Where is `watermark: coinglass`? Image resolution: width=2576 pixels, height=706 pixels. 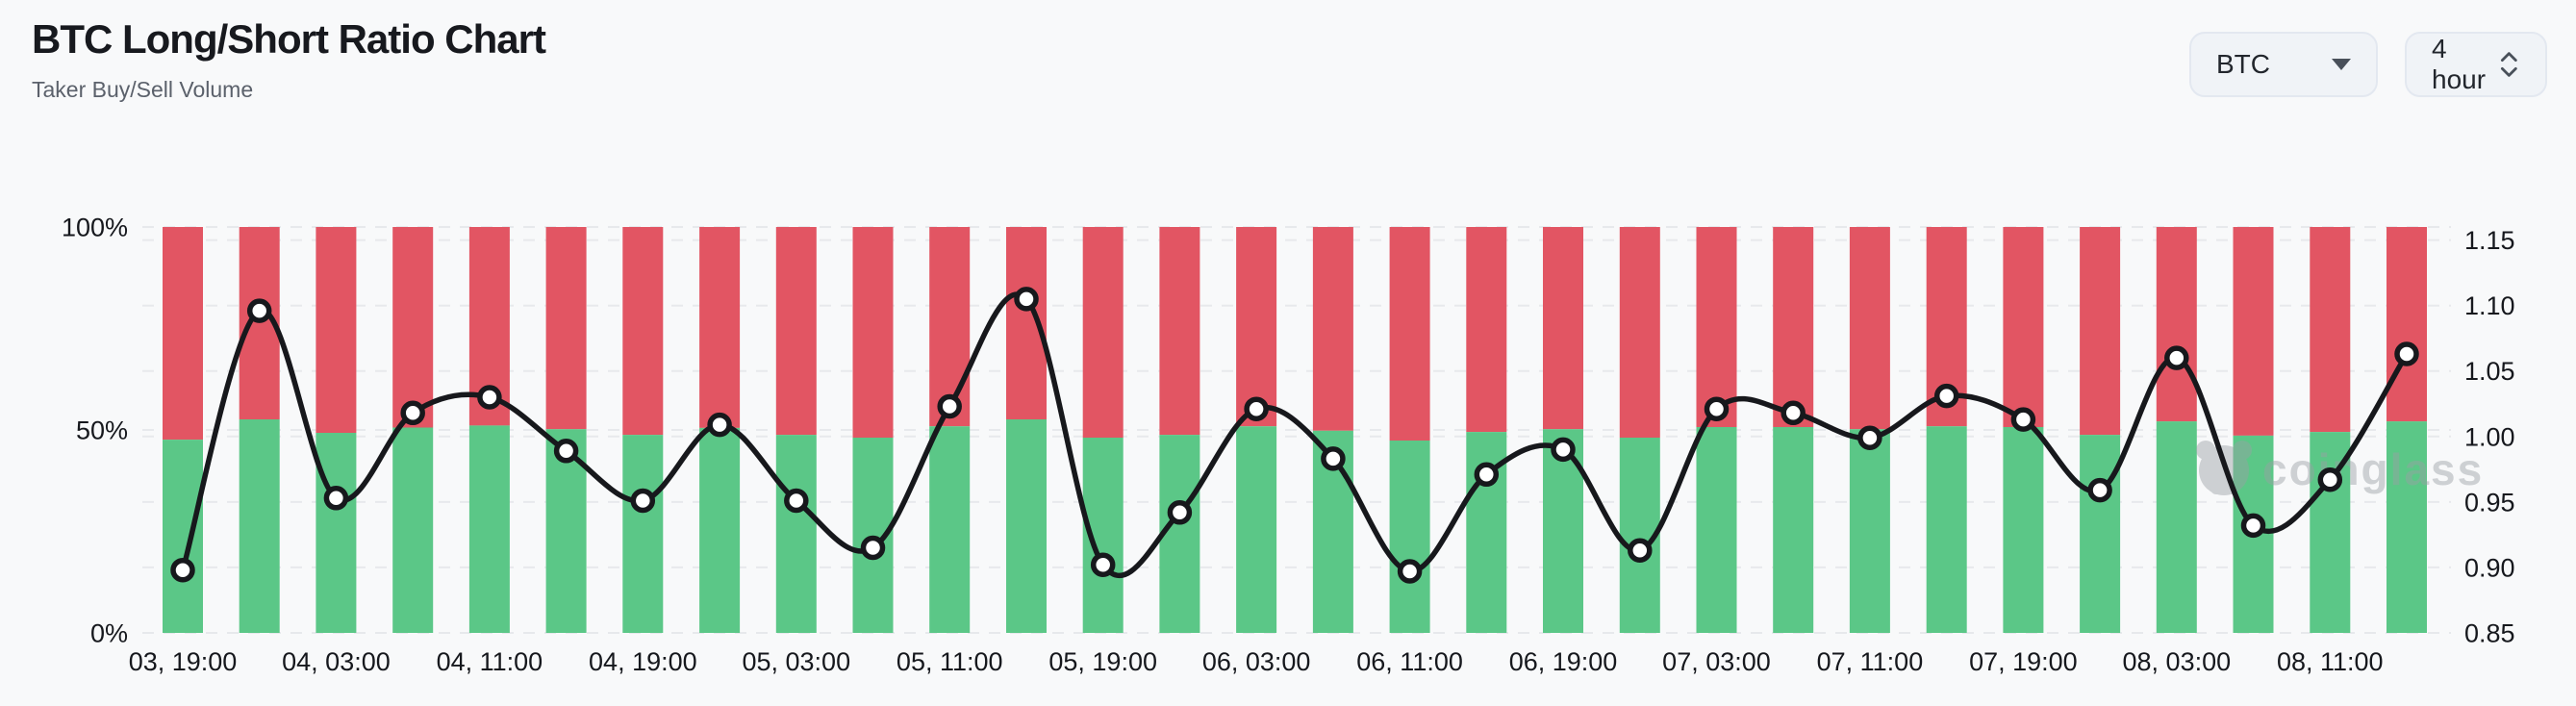 watermark: coinglass is located at coordinates (2339, 468).